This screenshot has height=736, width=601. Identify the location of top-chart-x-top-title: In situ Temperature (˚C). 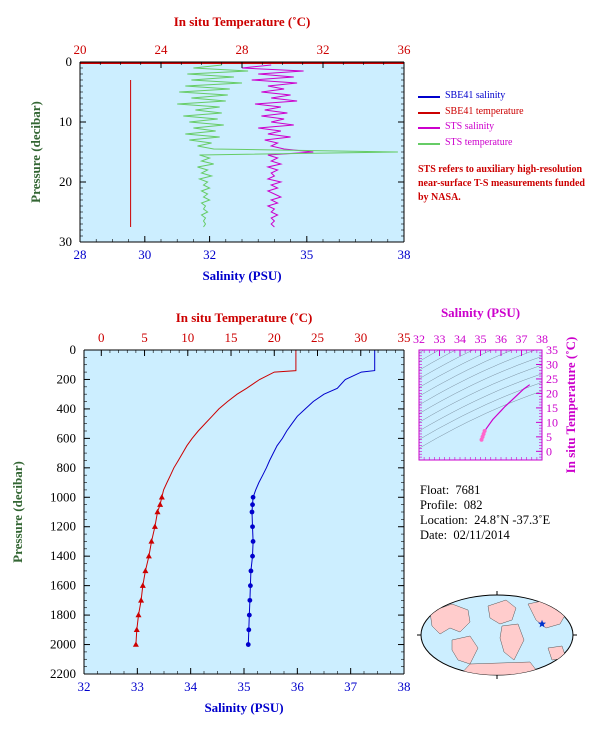
(242, 21).